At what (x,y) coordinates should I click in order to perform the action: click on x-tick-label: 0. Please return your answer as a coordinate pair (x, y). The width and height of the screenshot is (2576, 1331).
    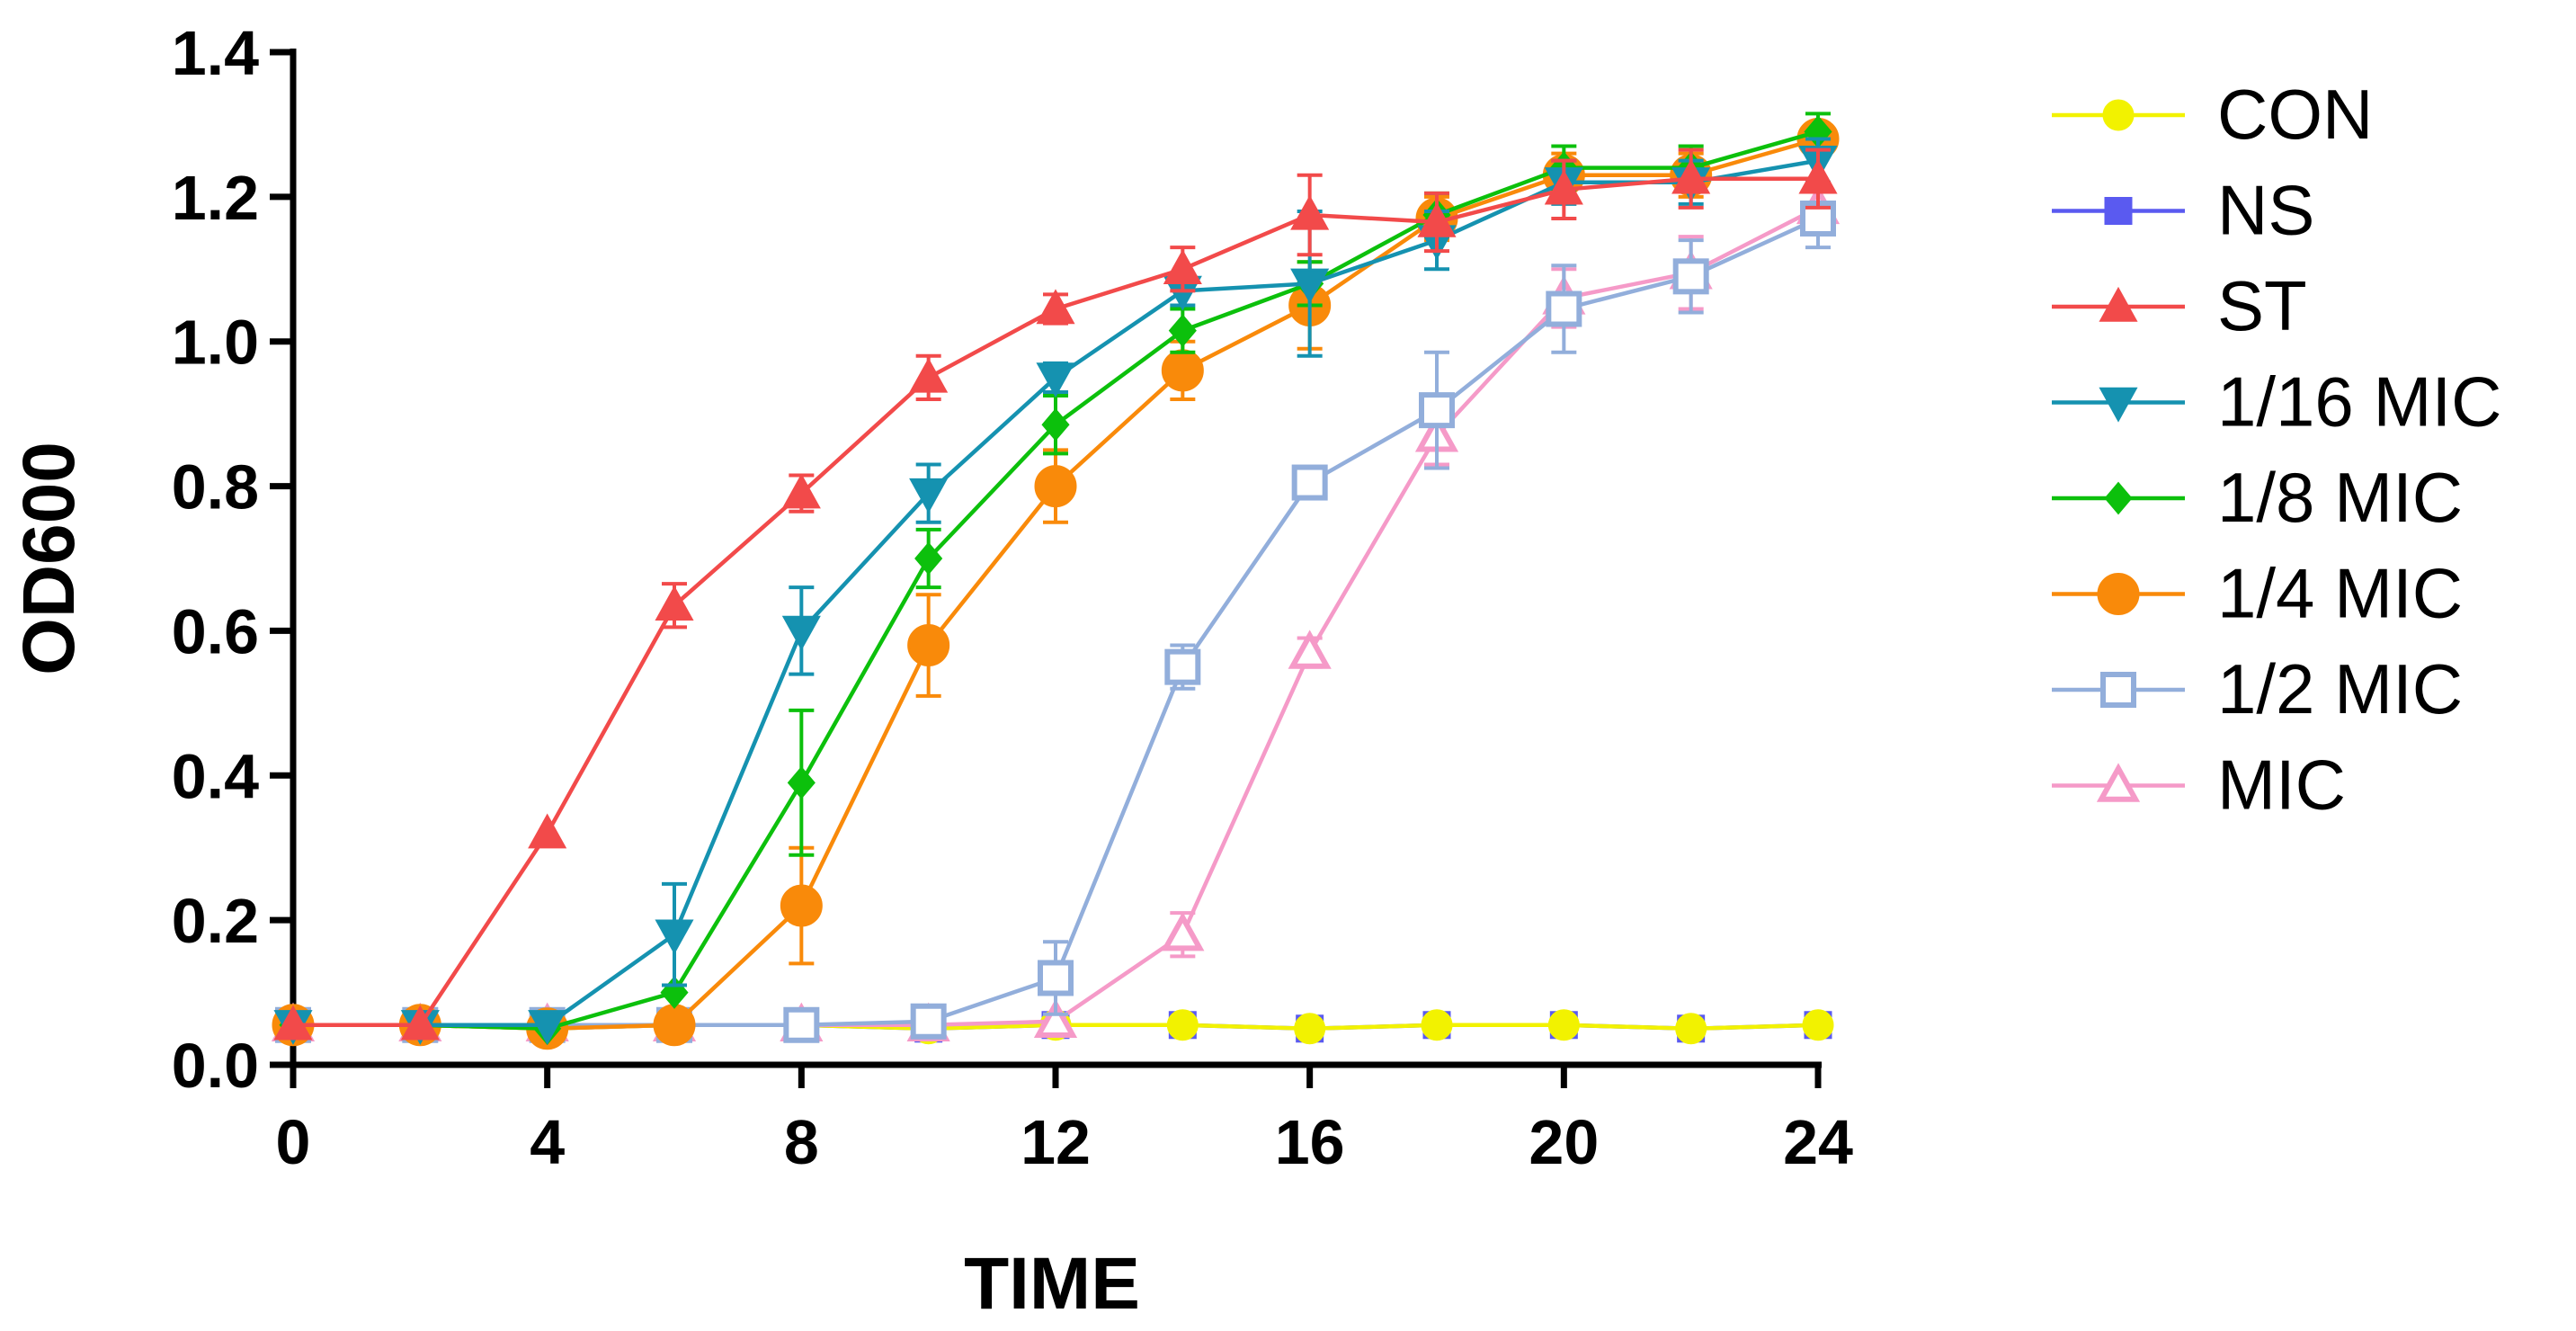
    Looking at the image, I should click on (293, 1142).